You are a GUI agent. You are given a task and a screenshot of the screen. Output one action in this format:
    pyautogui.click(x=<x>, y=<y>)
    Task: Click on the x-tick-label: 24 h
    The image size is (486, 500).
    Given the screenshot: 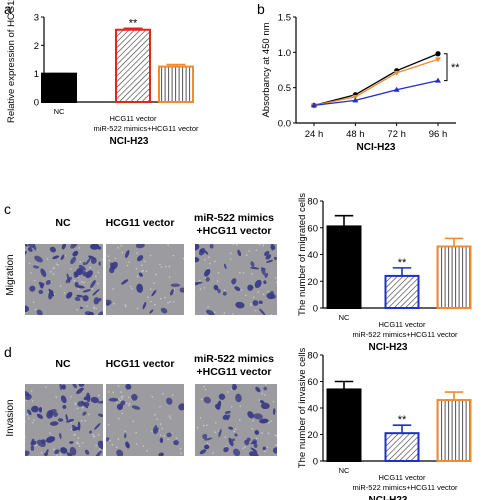 What is the action you would take?
    pyautogui.click(x=314, y=134)
    